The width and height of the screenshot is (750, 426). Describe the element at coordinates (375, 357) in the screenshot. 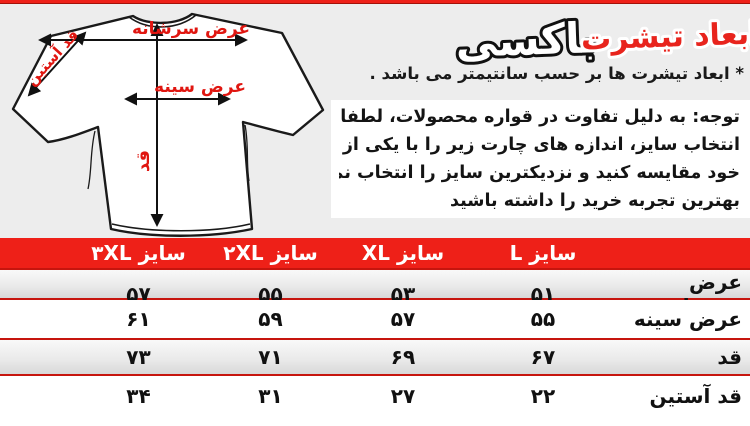

I see `table-row-length: قد ۶۷ ۶۹ ۷۱ ۷۳` at that location.